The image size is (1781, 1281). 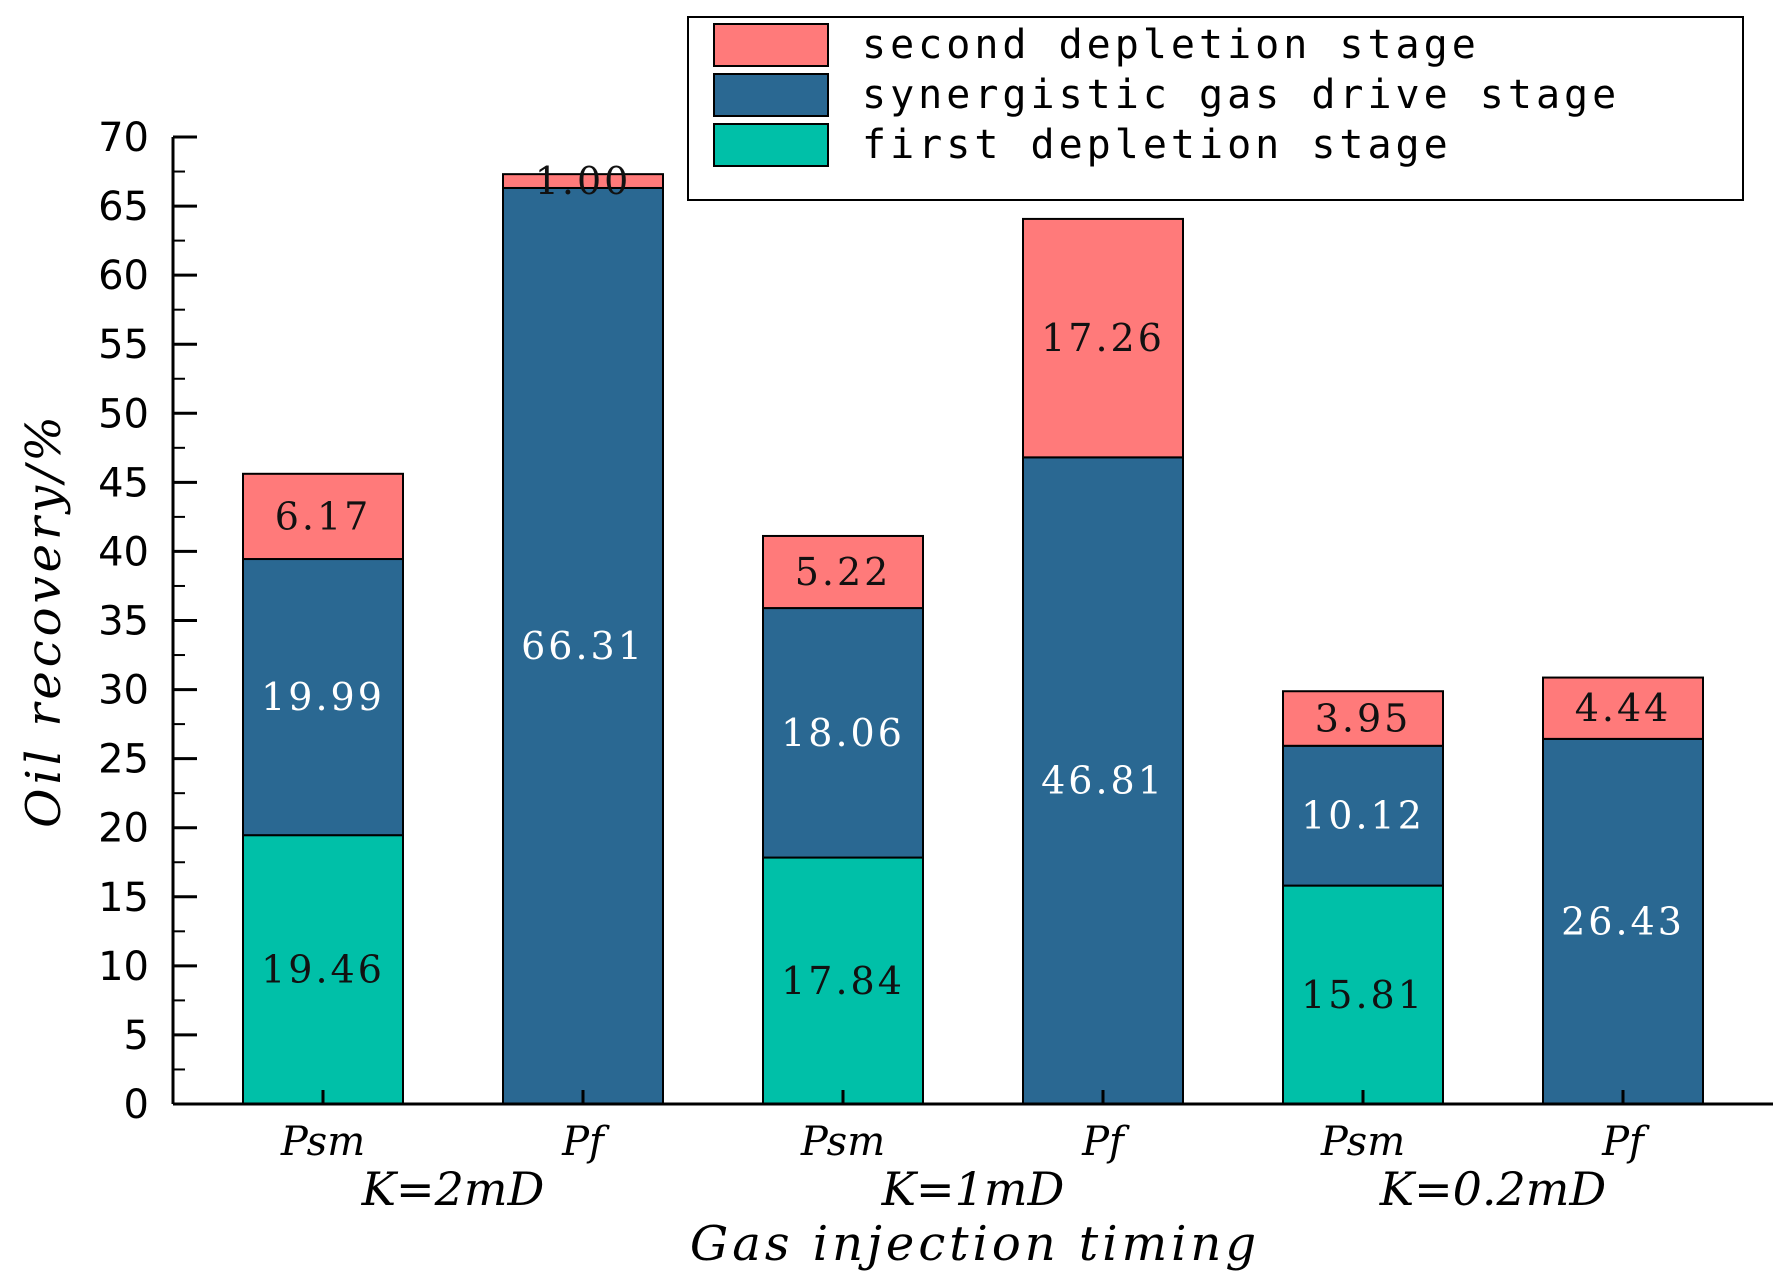 I want to click on legend-box, so click(x=1215, y=108).